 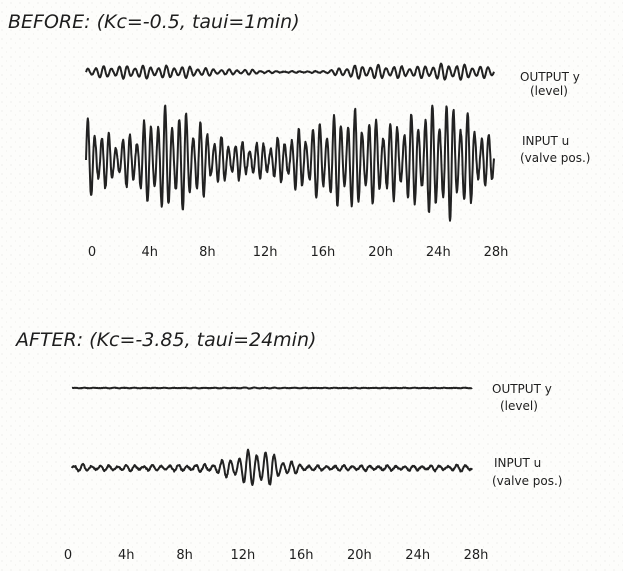 I want to click on after-tick-label: 28h, so click(x=476, y=555).